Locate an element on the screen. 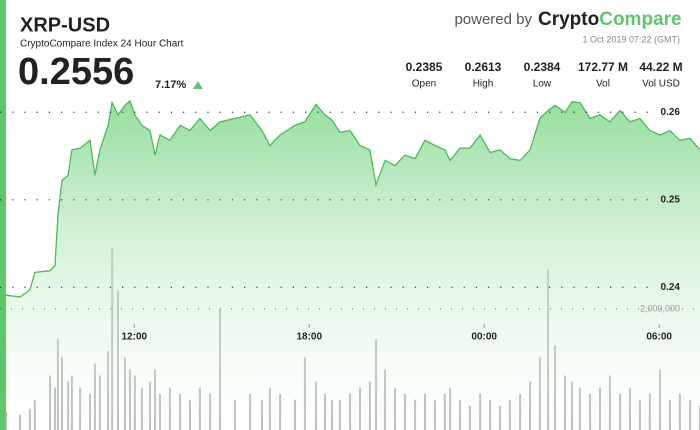 Image resolution: width=700 pixels, height=430 pixels. y-tick-label: 0.24 is located at coordinates (671, 287).